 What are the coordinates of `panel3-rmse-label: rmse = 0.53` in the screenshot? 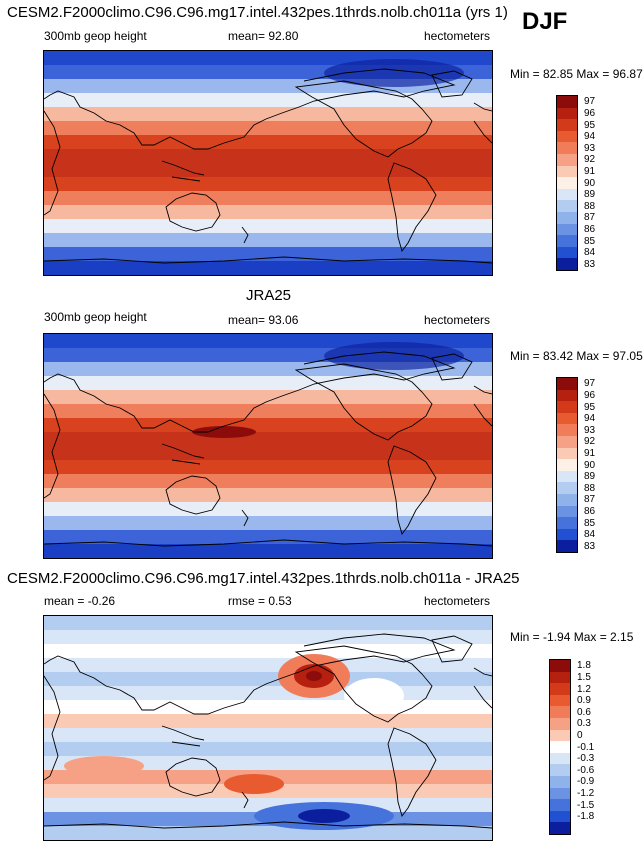 It's located at (260, 601).